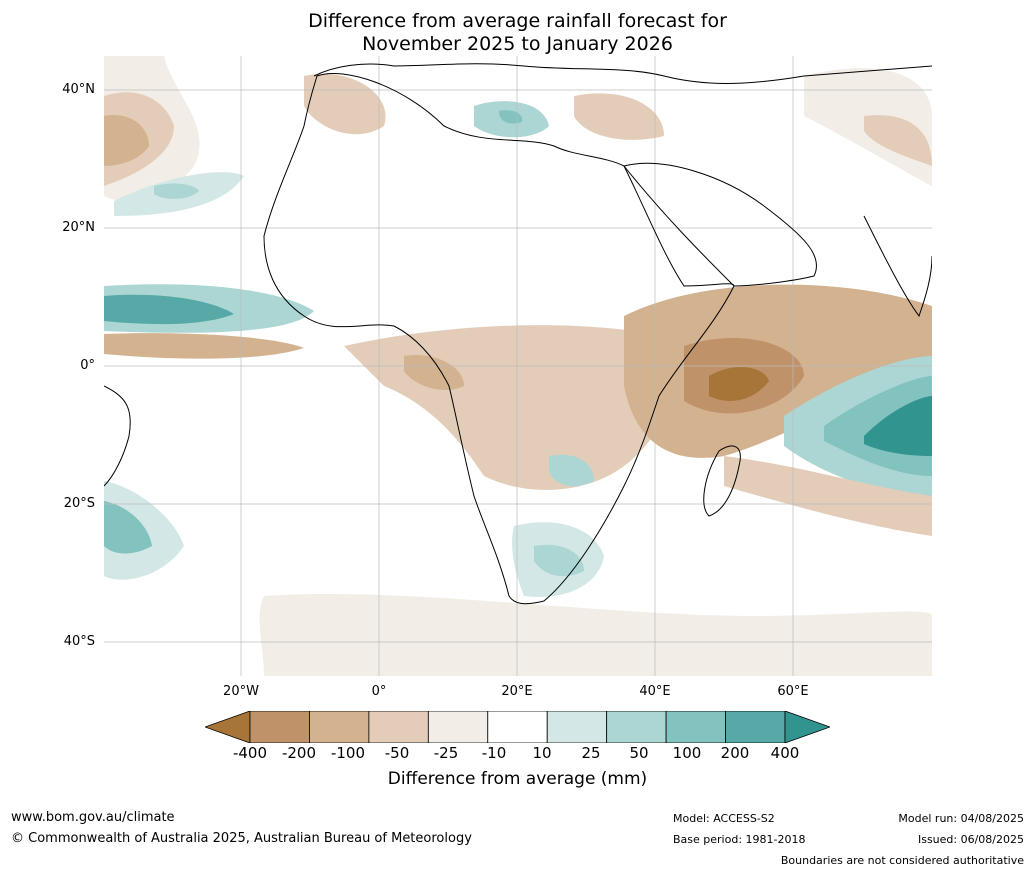 The width and height of the screenshot is (1035, 873). I want to click on dry-region-equatorial-atlantic, so click(204, 346).